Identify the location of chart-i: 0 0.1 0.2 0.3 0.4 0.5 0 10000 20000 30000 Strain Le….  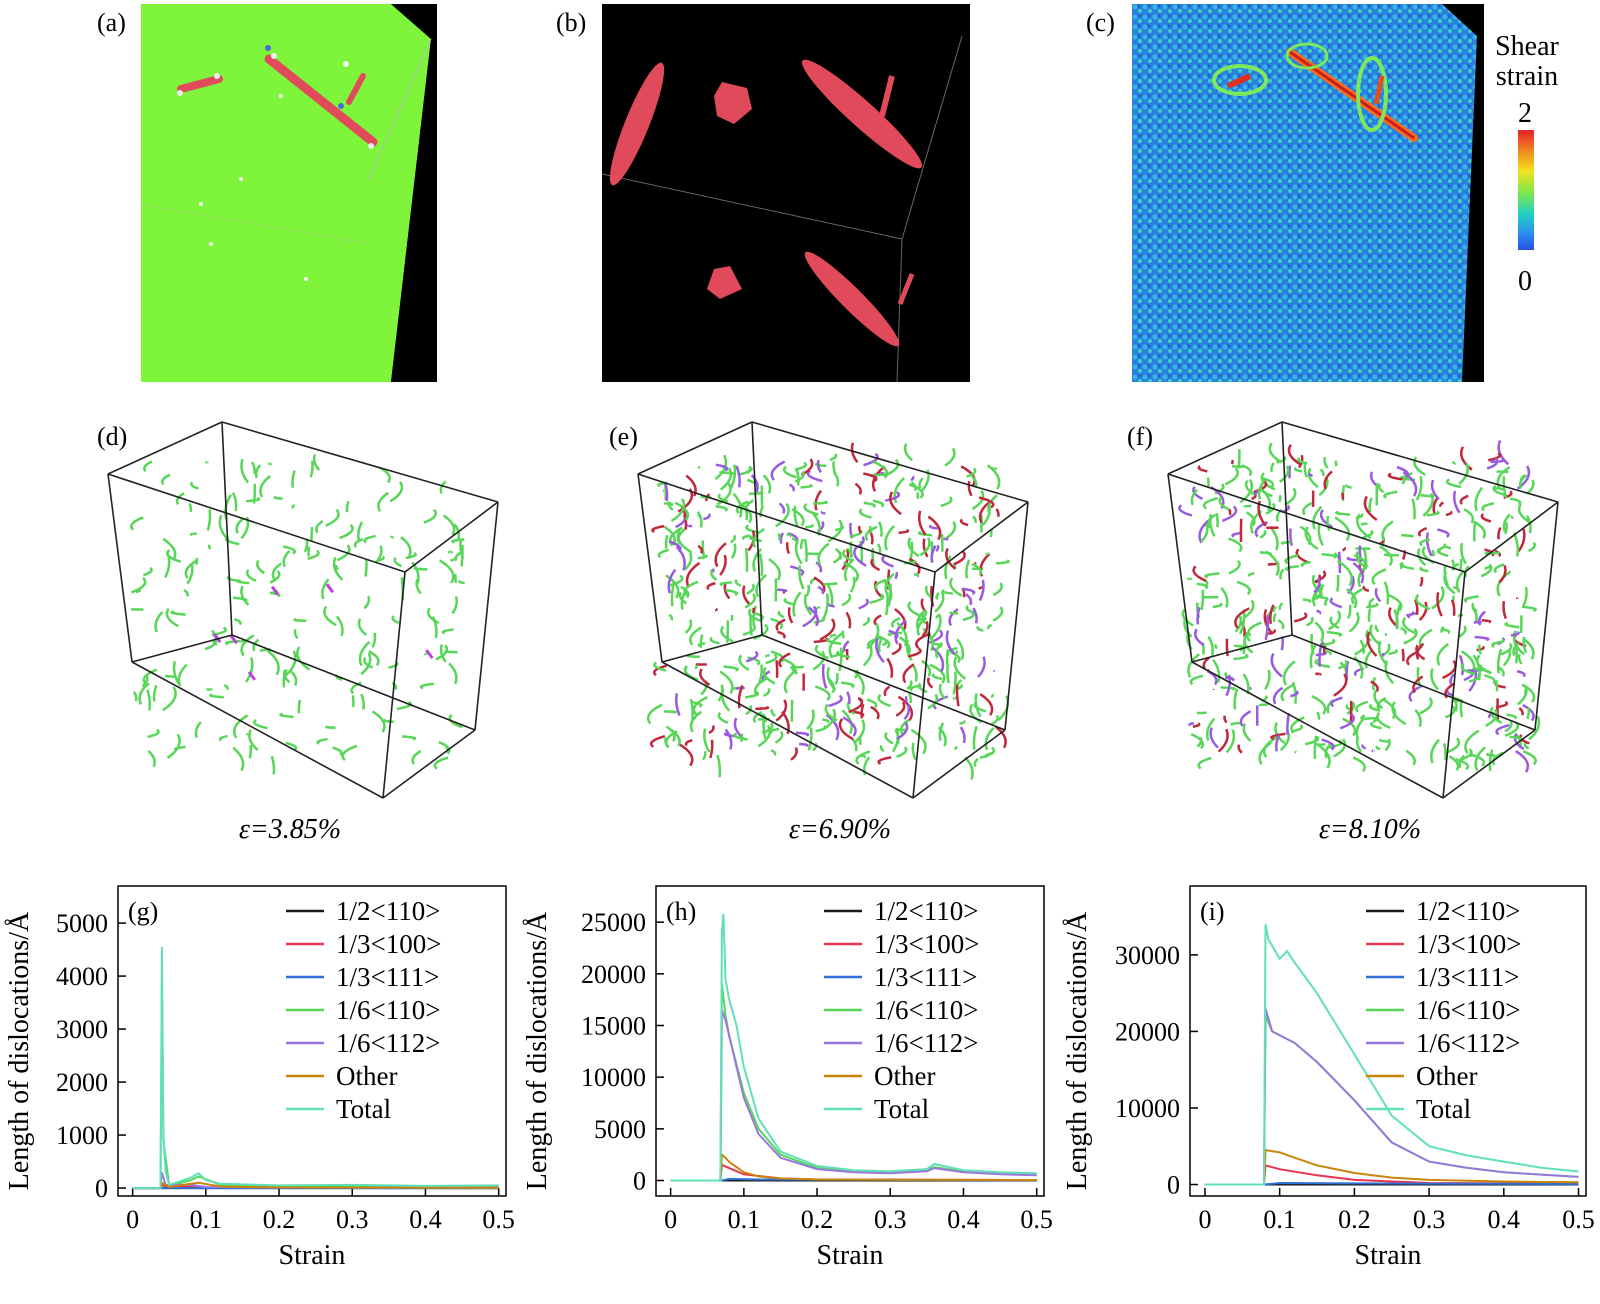
(1328, 1078).